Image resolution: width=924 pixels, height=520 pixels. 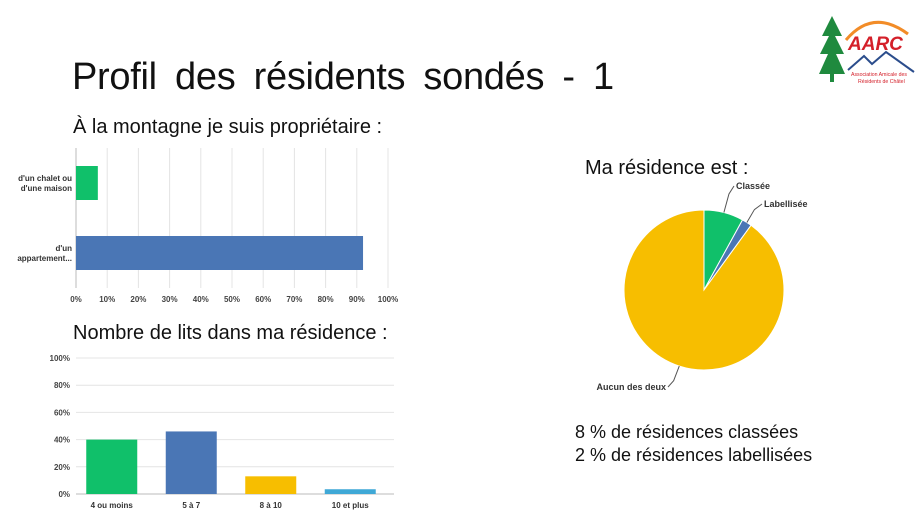 I want to click on logo-line1: Association Amicale des, so click(x=879, y=75).